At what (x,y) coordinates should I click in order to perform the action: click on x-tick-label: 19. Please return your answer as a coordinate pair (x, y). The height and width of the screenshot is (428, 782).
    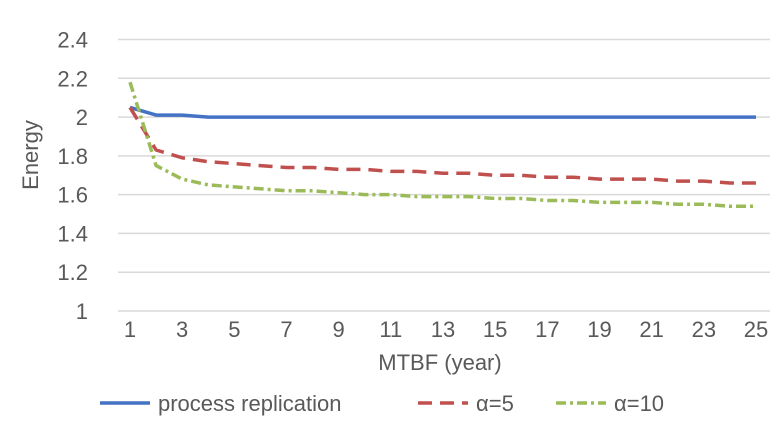
    Looking at the image, I should click on (599, 329).